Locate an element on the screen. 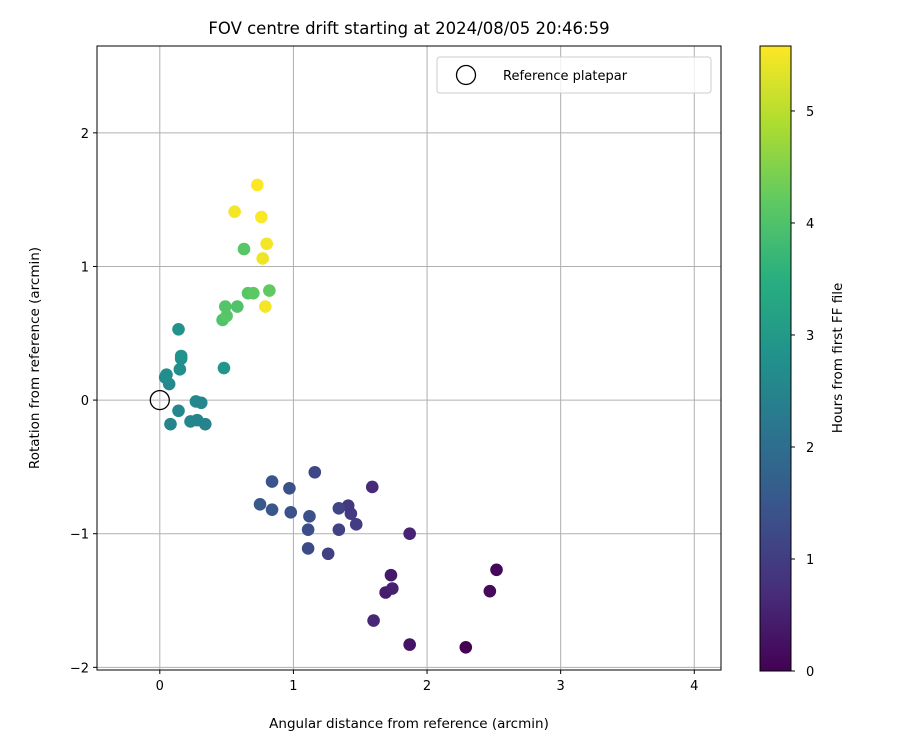 This screenshot has width=900, height=750. y-tick-label: 0 is located at coordinates (85, 401).